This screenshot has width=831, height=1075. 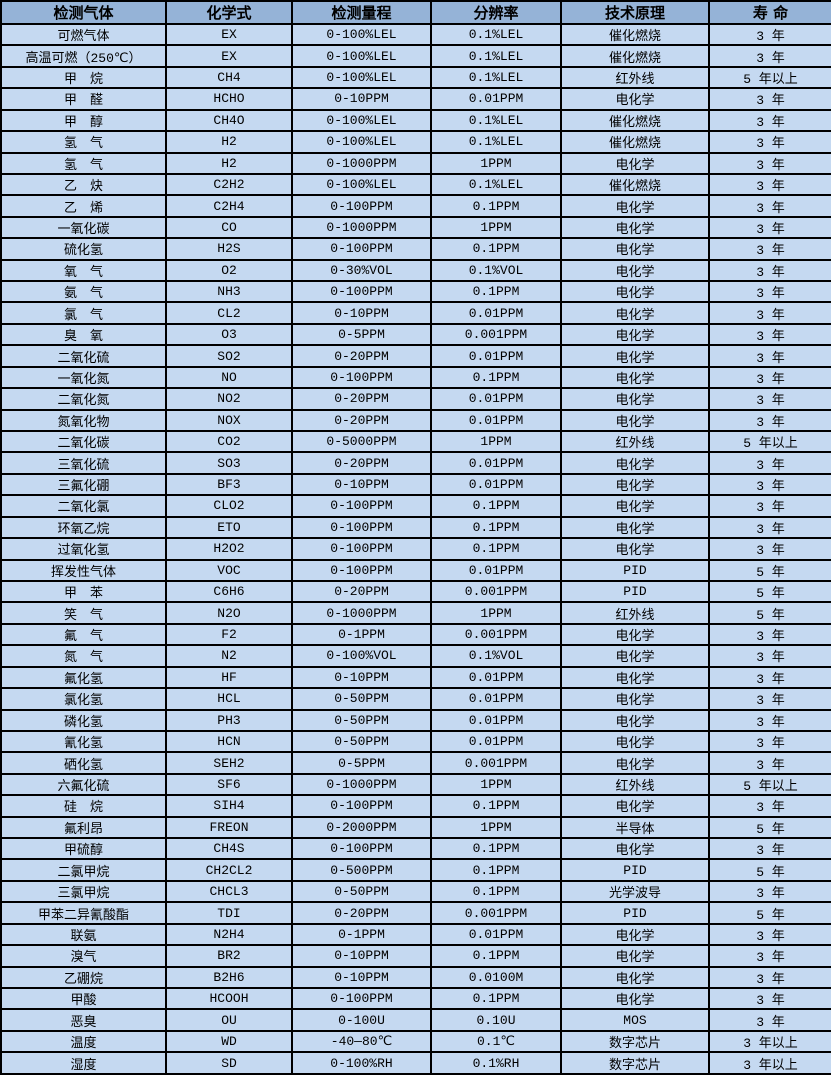 I want to click on cell: BR2, so click(x=229, y=956).